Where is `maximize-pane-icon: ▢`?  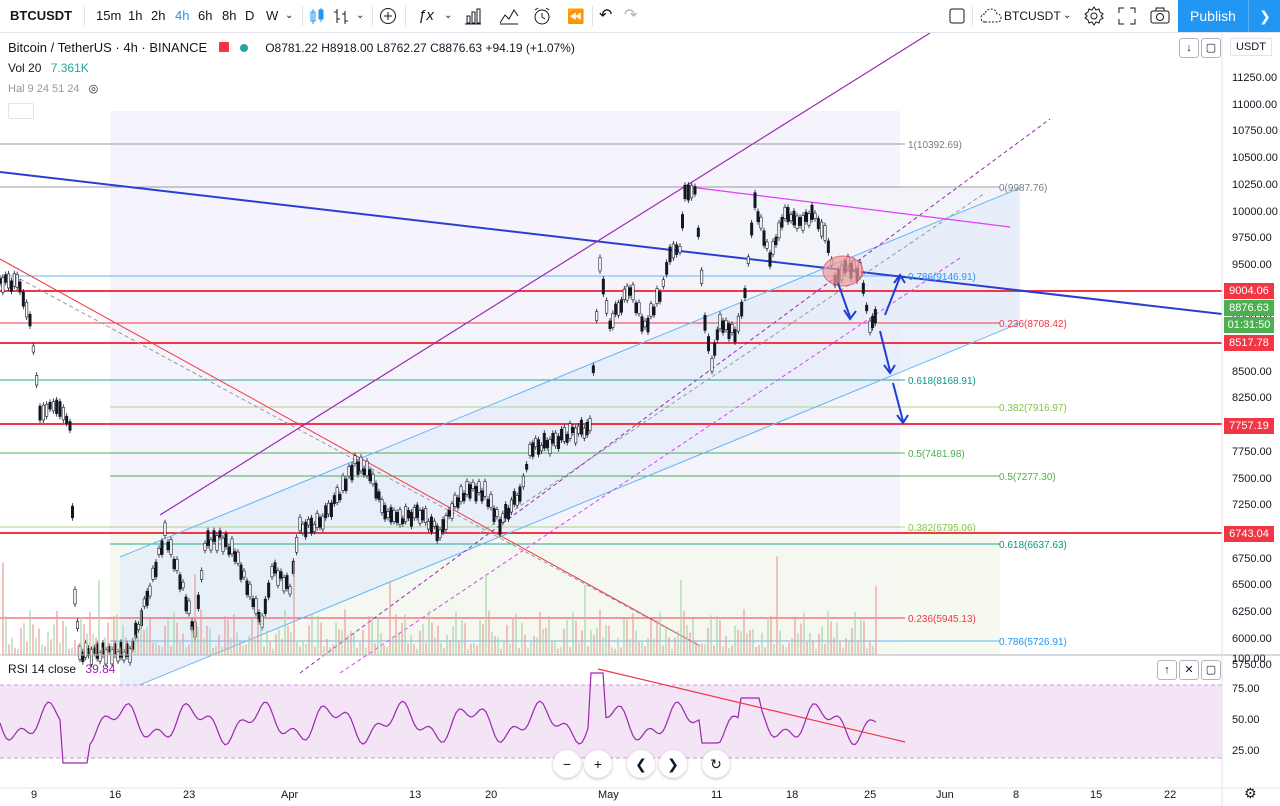 maximize-pane-icon: ▢ is located at coordinates (1211, 48).